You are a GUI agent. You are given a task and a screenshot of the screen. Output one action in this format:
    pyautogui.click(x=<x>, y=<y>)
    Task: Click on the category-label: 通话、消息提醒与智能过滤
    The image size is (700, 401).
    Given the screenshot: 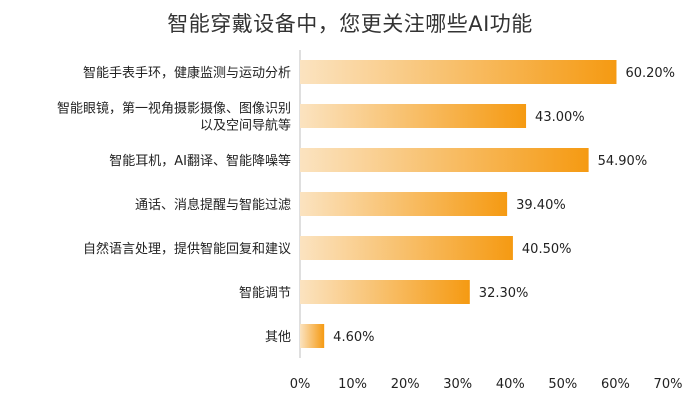 What is the action you would take?
    pyautogui.click(x=213, y=205)
    